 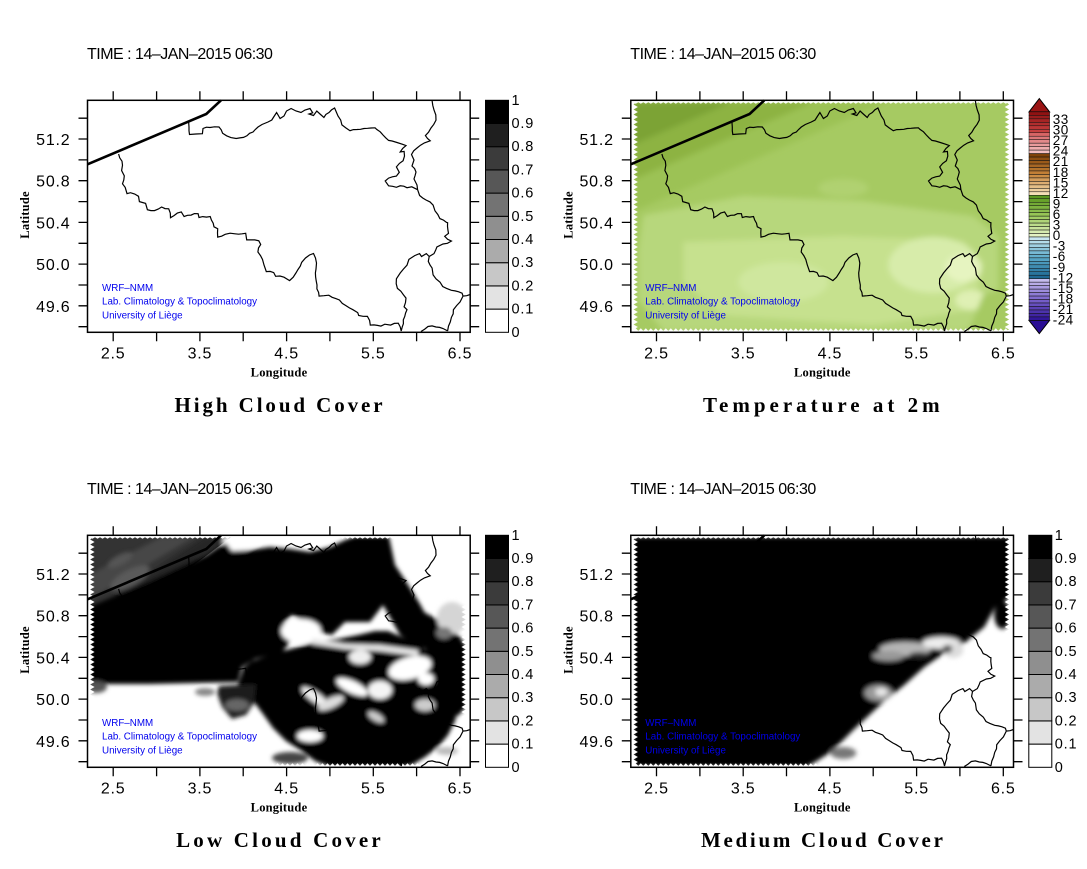 I want to click on svg-text: Low Cloud Cover, so click(x=280, y=840).